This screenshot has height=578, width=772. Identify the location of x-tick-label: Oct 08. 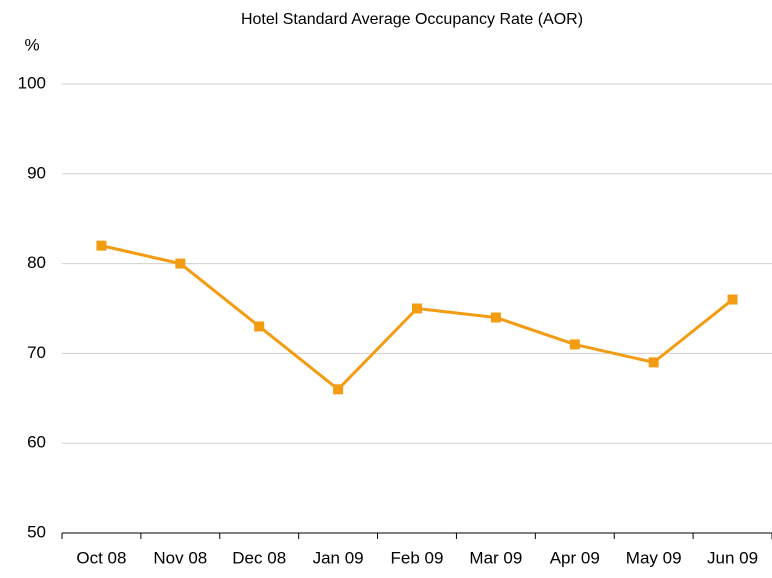
(101, 557).